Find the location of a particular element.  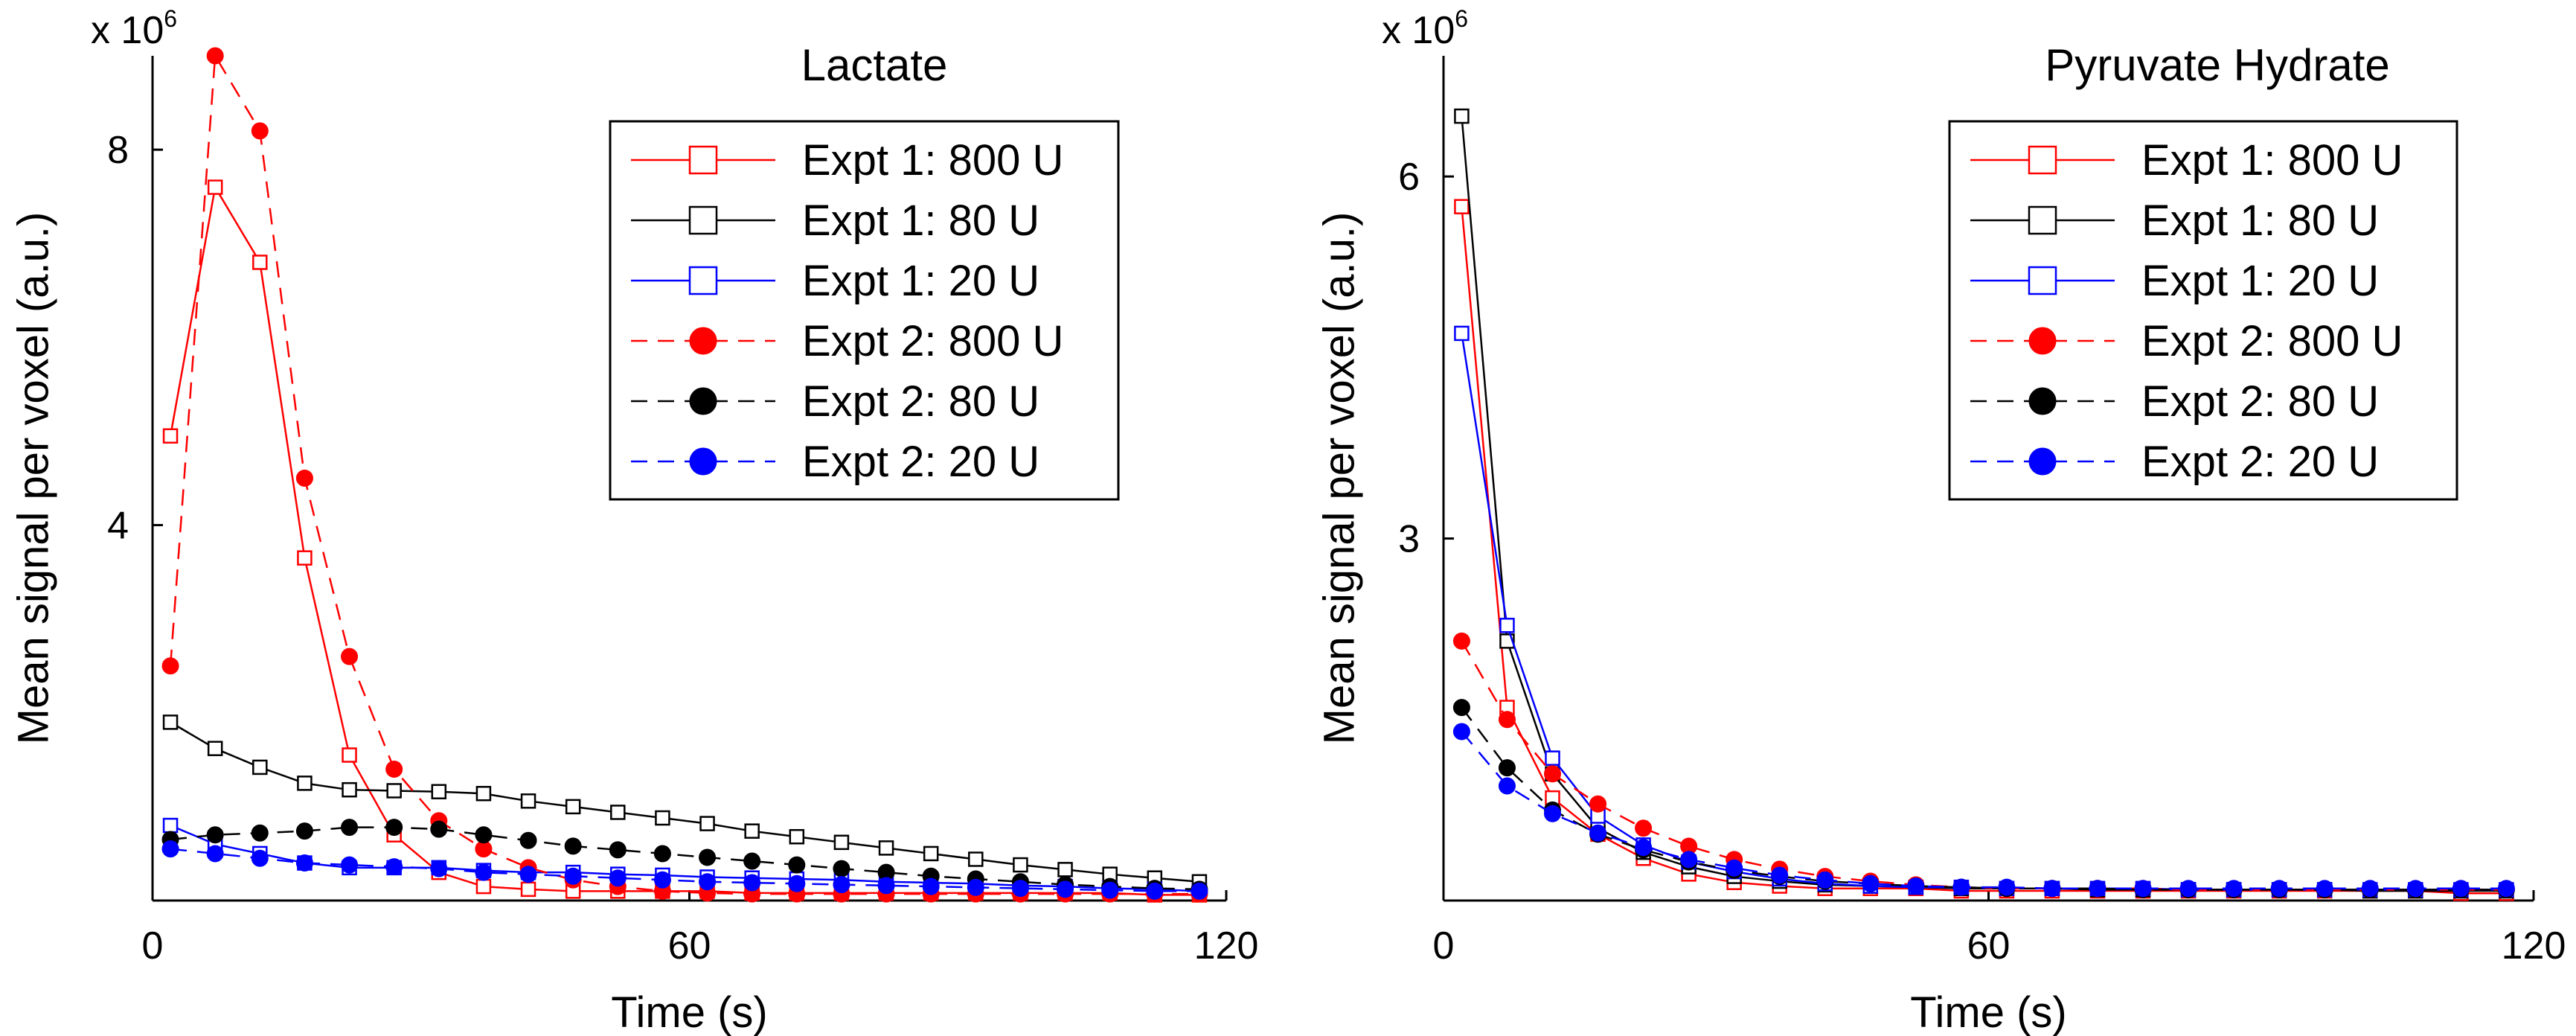

legend-entry: Expt 2: 80 U is located at coordinates (835, 401).